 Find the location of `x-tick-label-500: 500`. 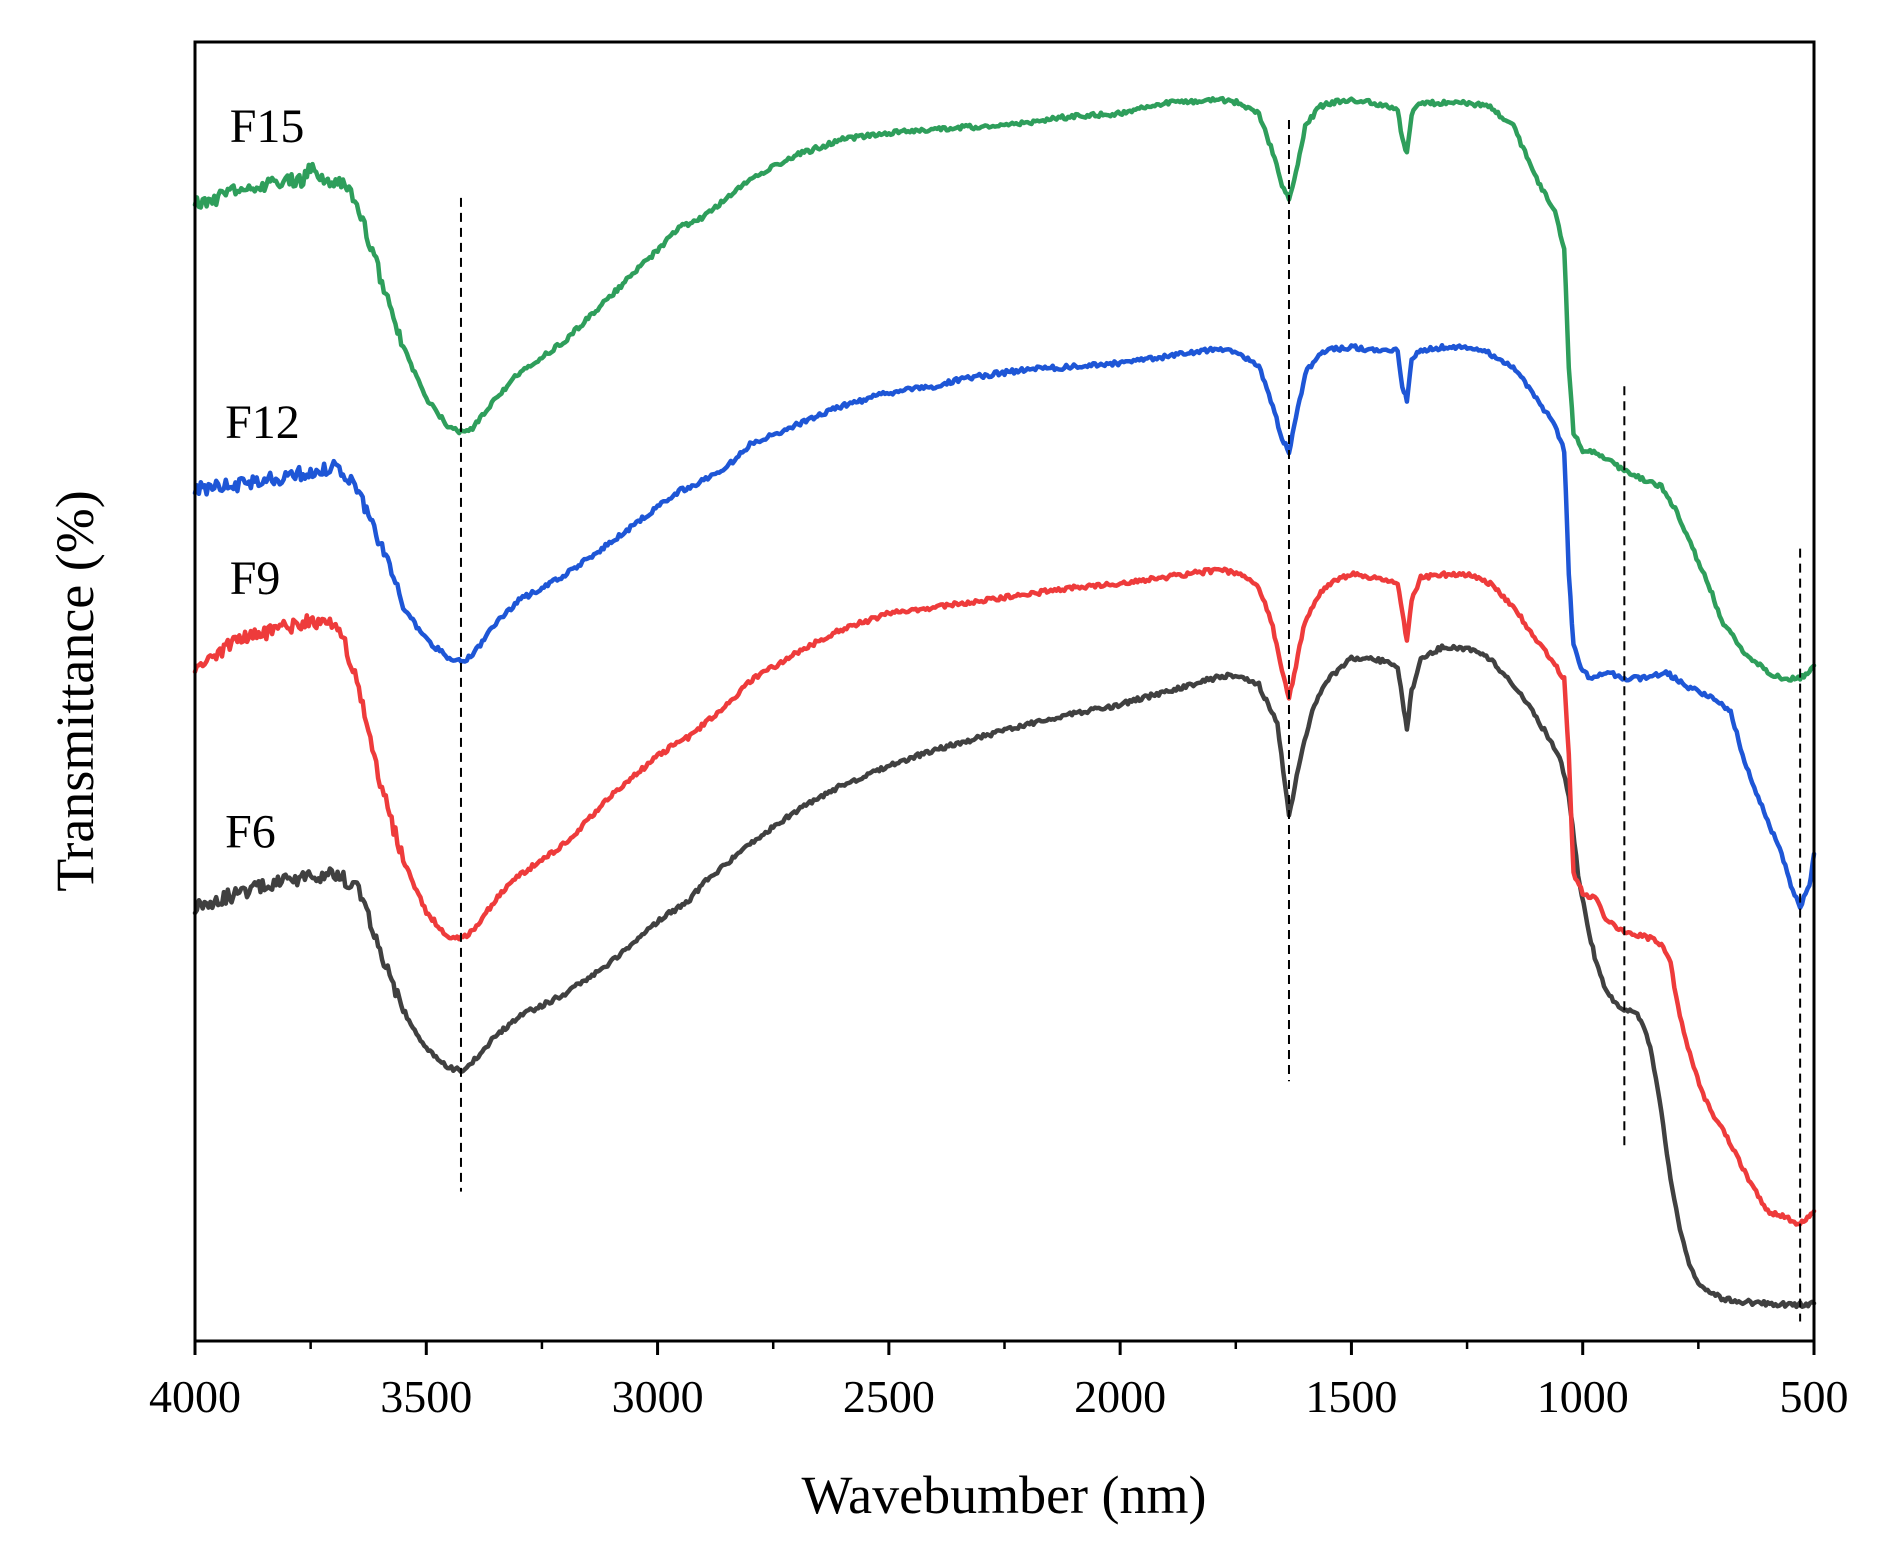

x-tick-label-500: 500 is located at coordinates (1814, 1396).